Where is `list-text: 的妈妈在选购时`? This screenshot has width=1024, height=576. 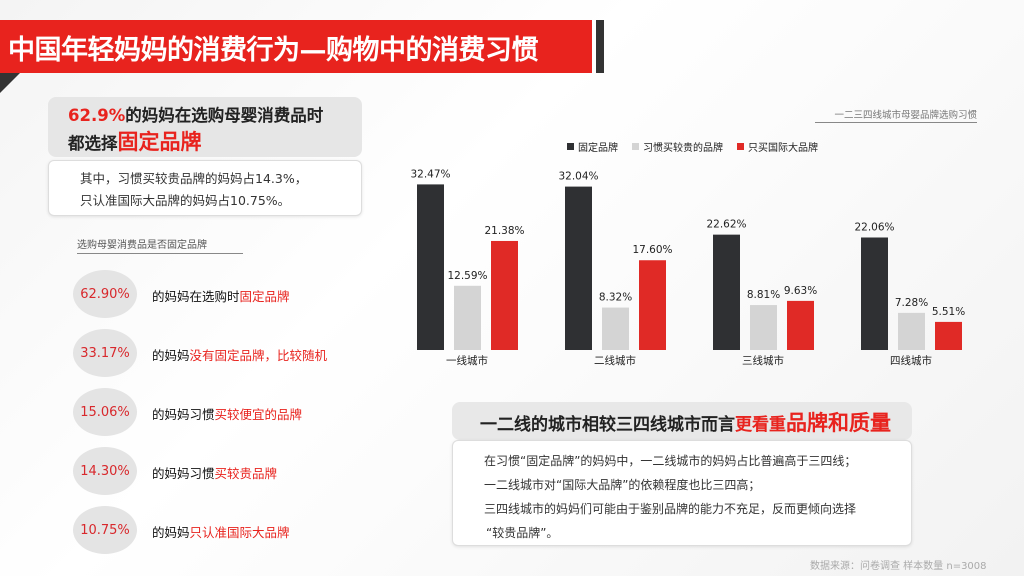 list-text: 的妈妈在选购时 is located at coordinates (196, 296).